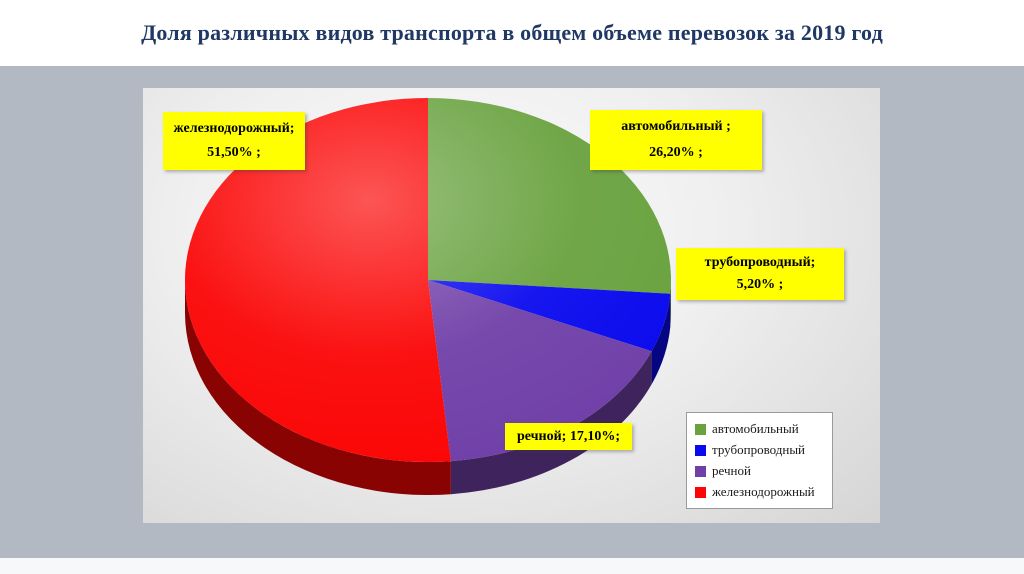  I want to click on legend-item-river: речной, so click(759, 471).